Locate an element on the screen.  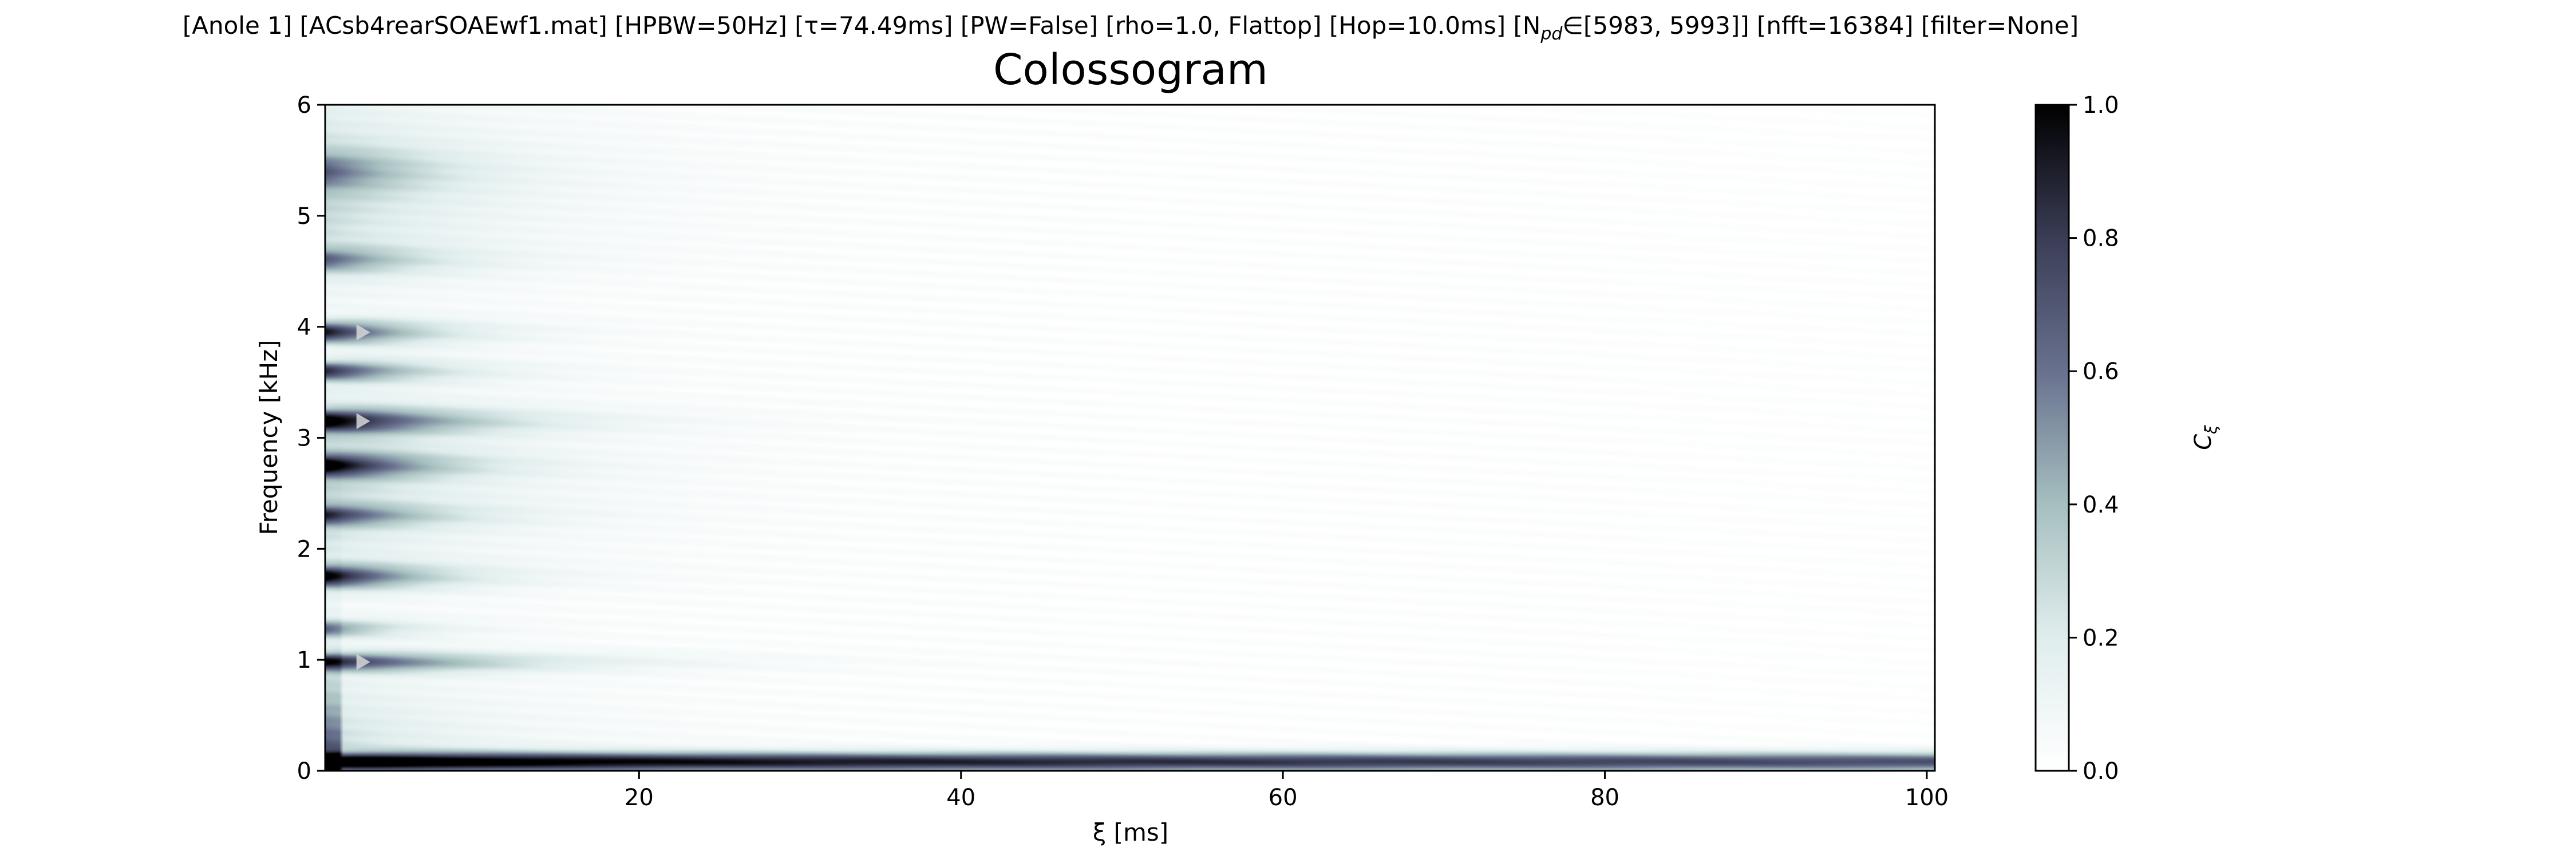
colorbar: 0.0 0.2 0.4 0.6 0.8 1.0 Cξ is located at coordinates (2127, 438).